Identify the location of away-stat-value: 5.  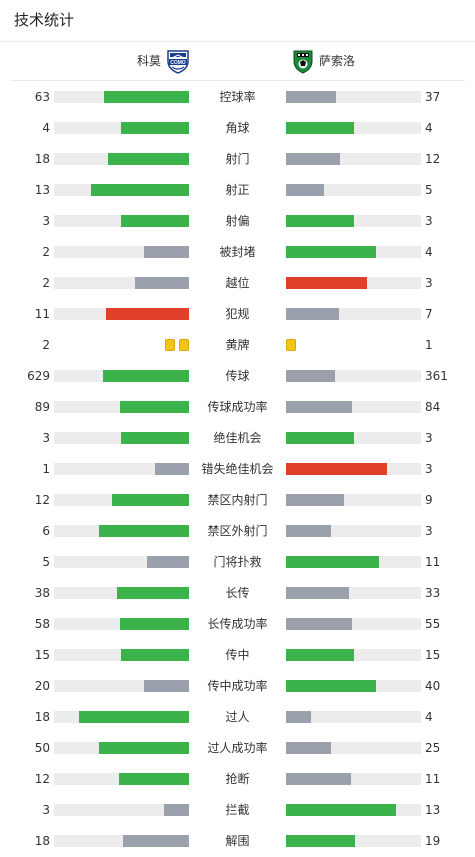
(429, 190).